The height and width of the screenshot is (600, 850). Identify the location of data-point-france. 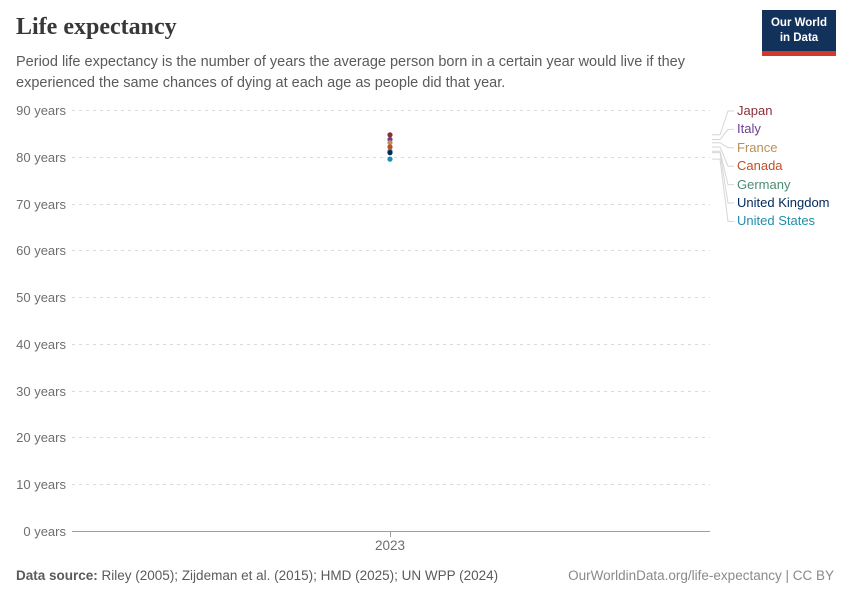
(390, 143).